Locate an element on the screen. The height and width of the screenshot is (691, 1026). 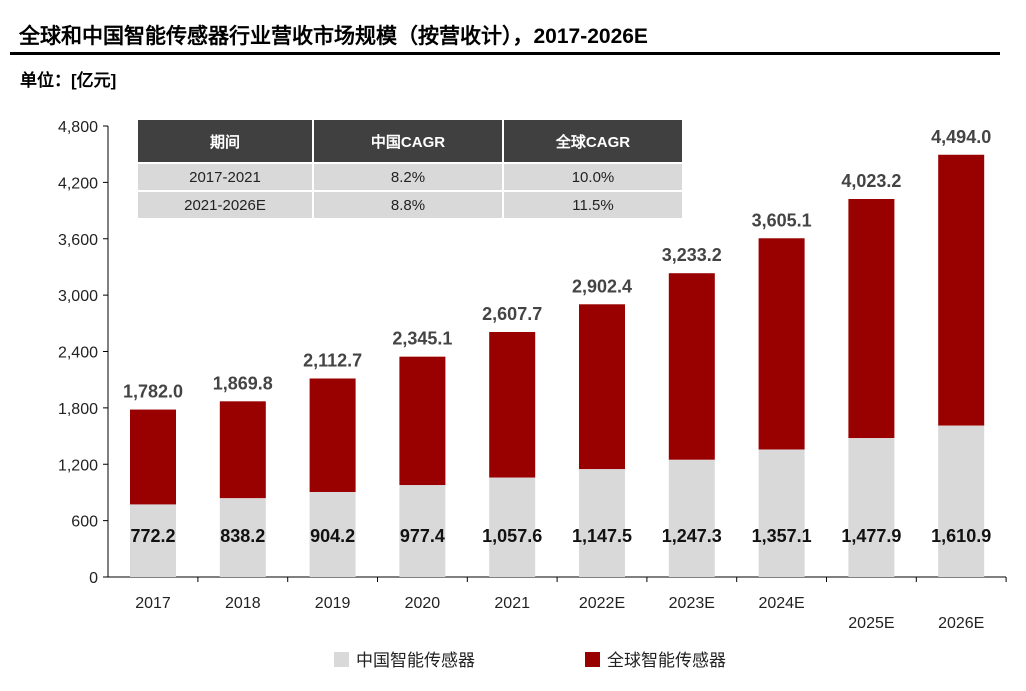
cagr-cell: 8.2% is located at coordinates (408, 176).